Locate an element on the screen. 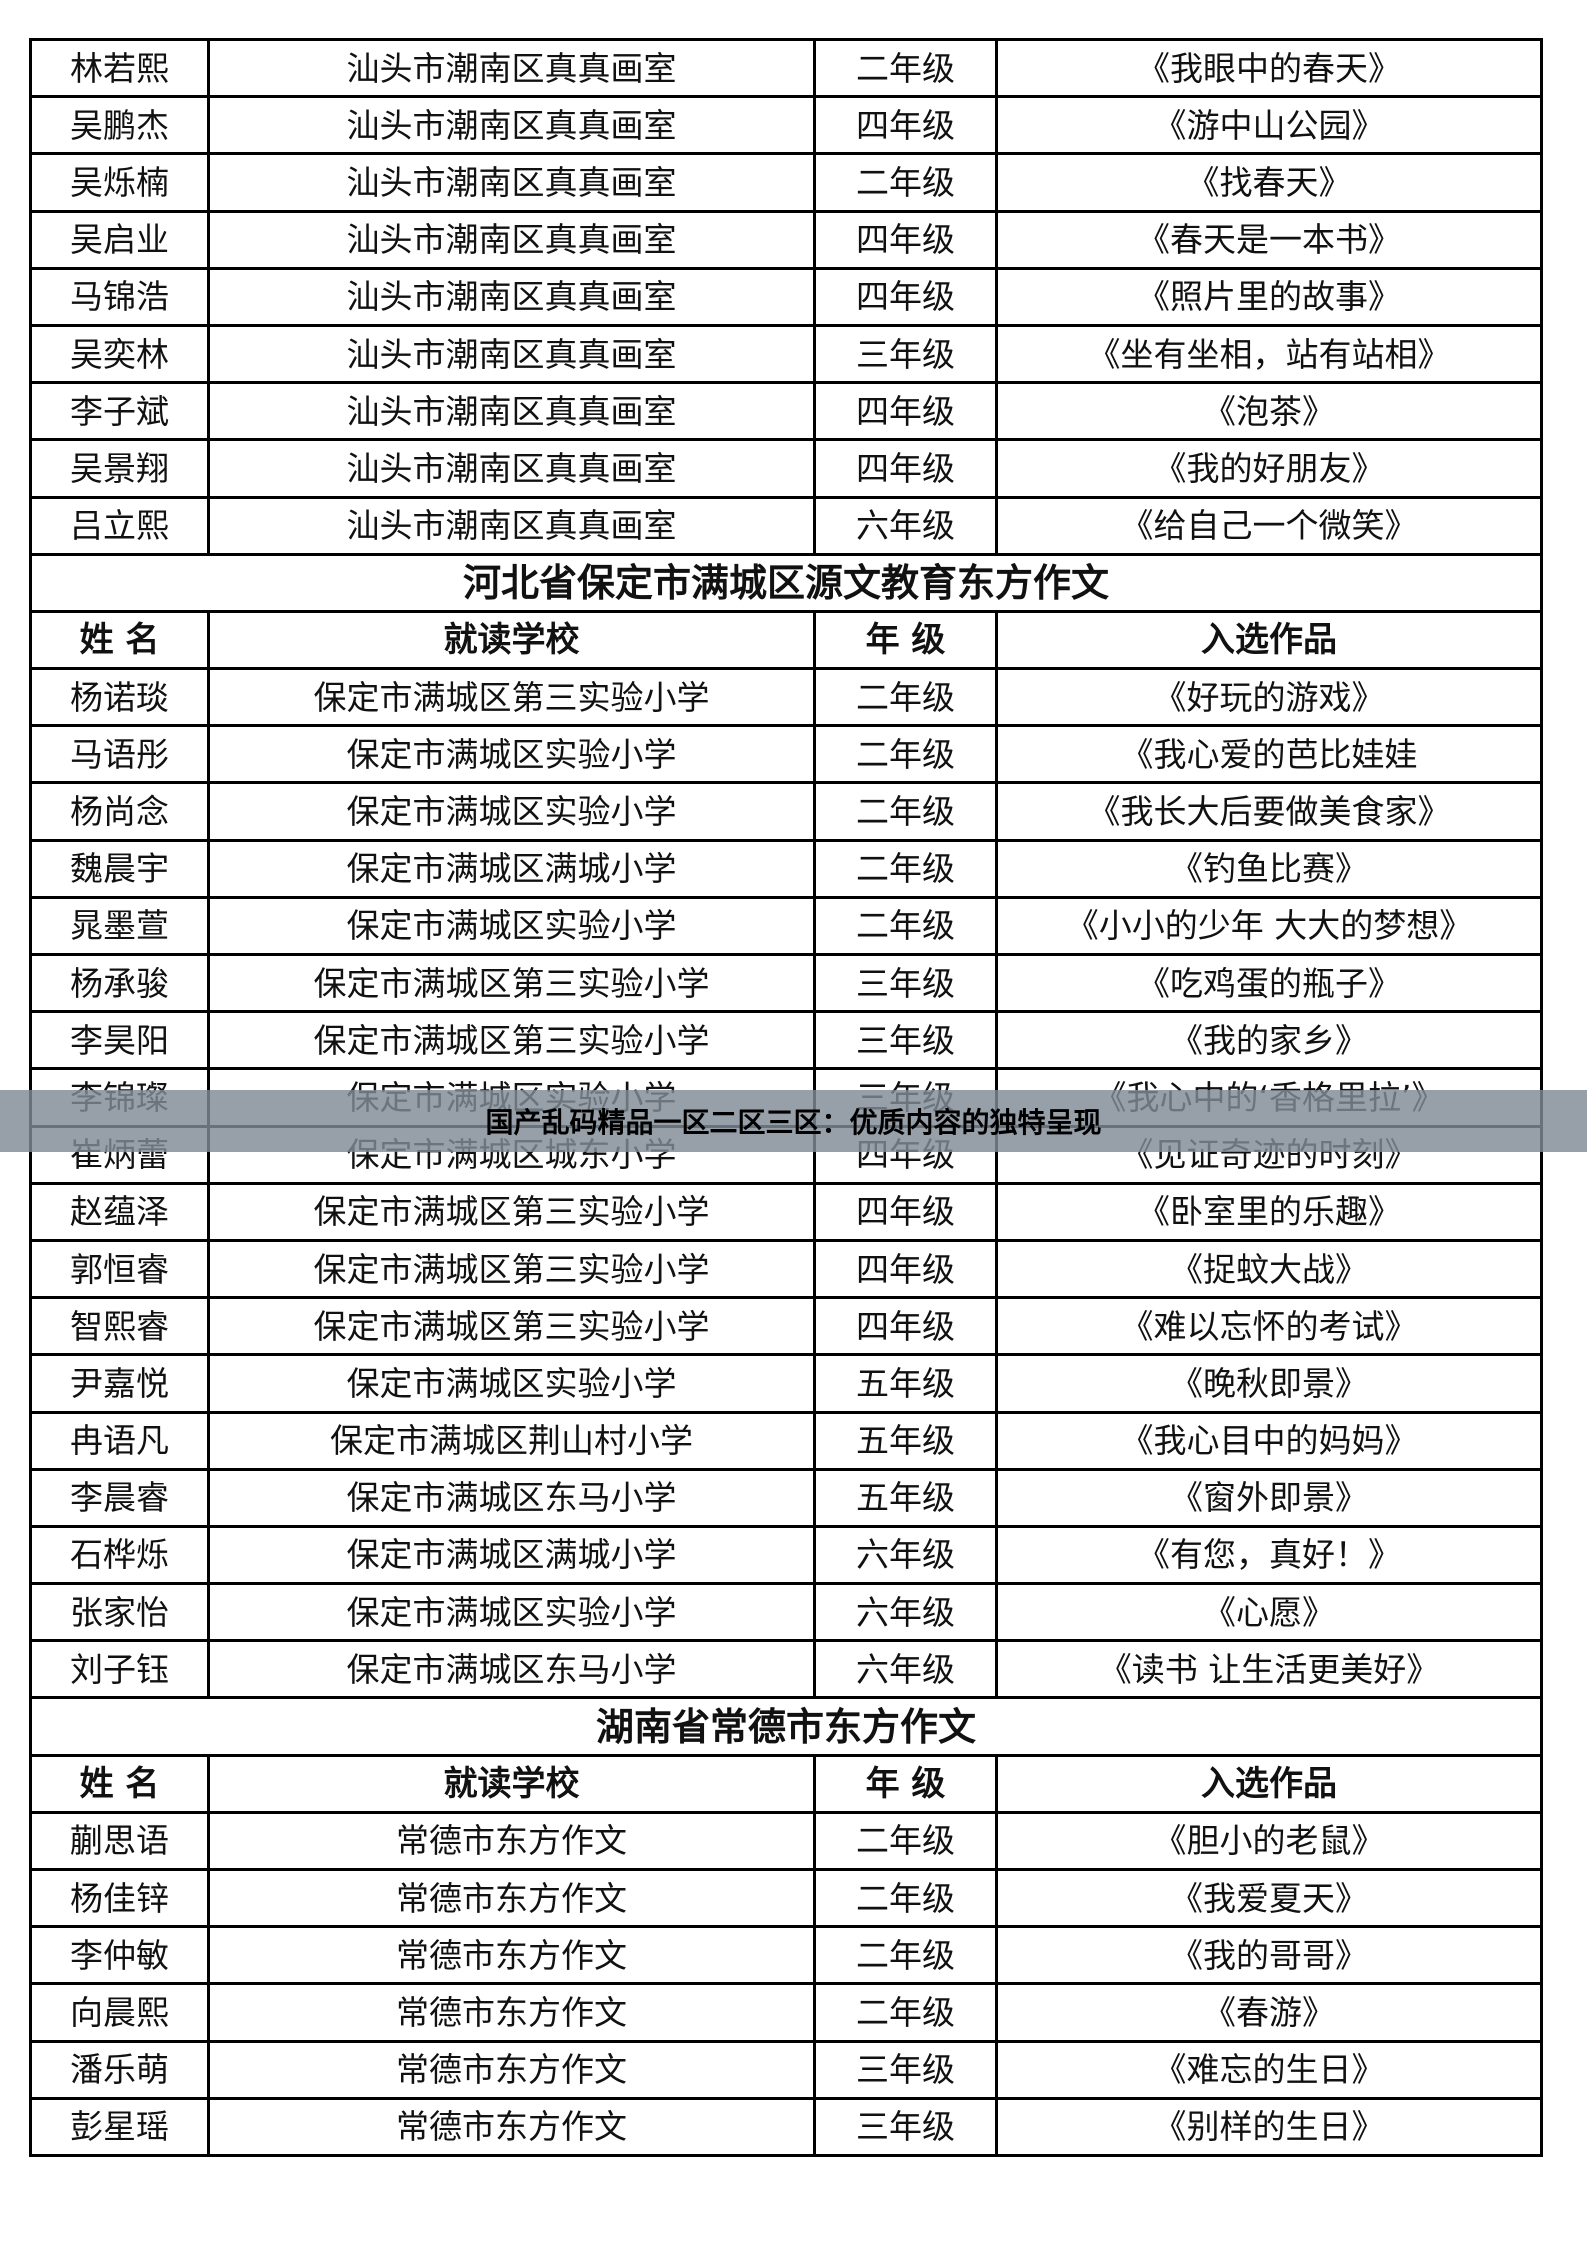 The height and width of the screenshot is (2244, 1587). work-cell: 《心愿》 is located at coordinates (1269, 1612).